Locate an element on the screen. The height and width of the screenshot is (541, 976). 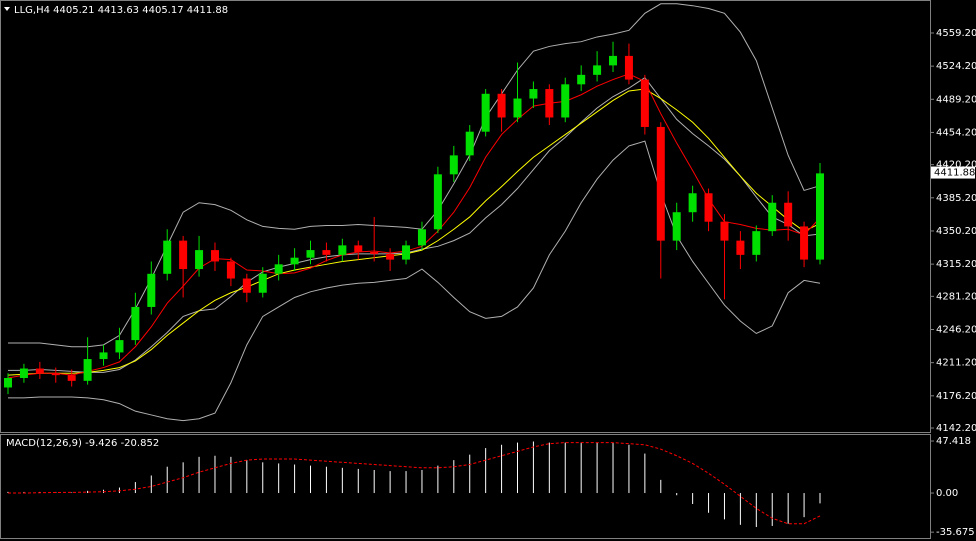
y-tick-label: 4559.20 is located at coordinates (956, 33).